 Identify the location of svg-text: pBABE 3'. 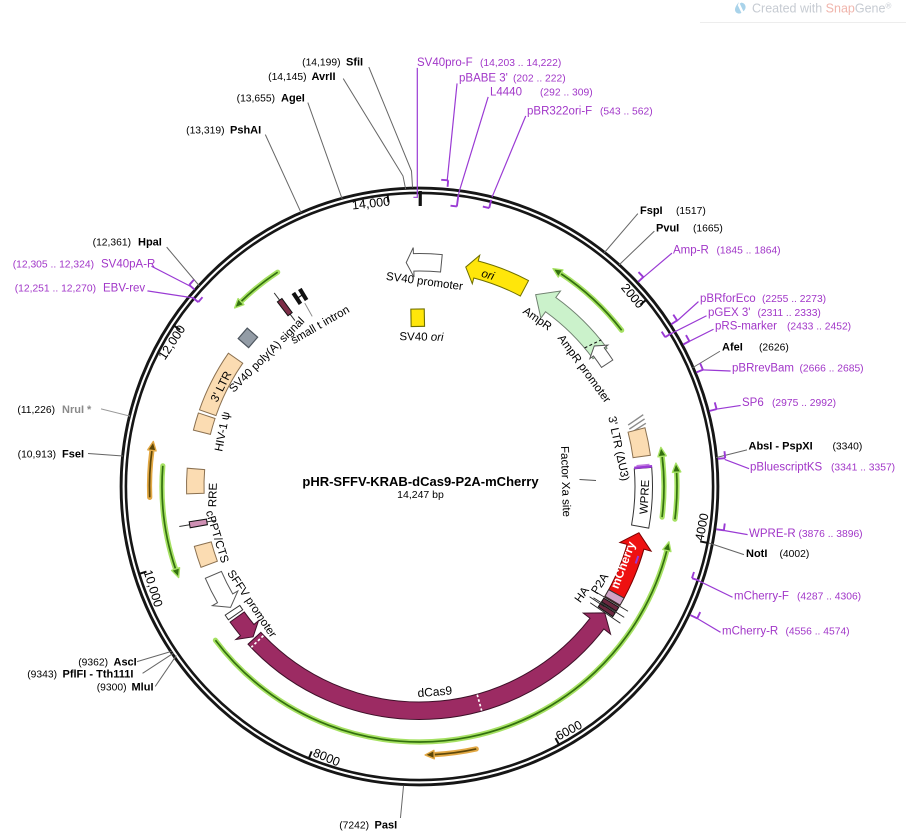
(483, 79).